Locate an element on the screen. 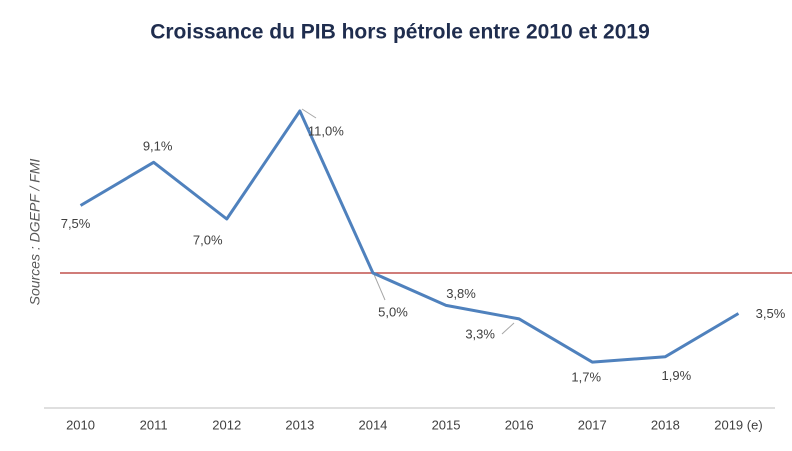 Image resolution: width=792 pixels, height=451 pixels. x-tick-label: 2012 is located at coordinates (226, 424).